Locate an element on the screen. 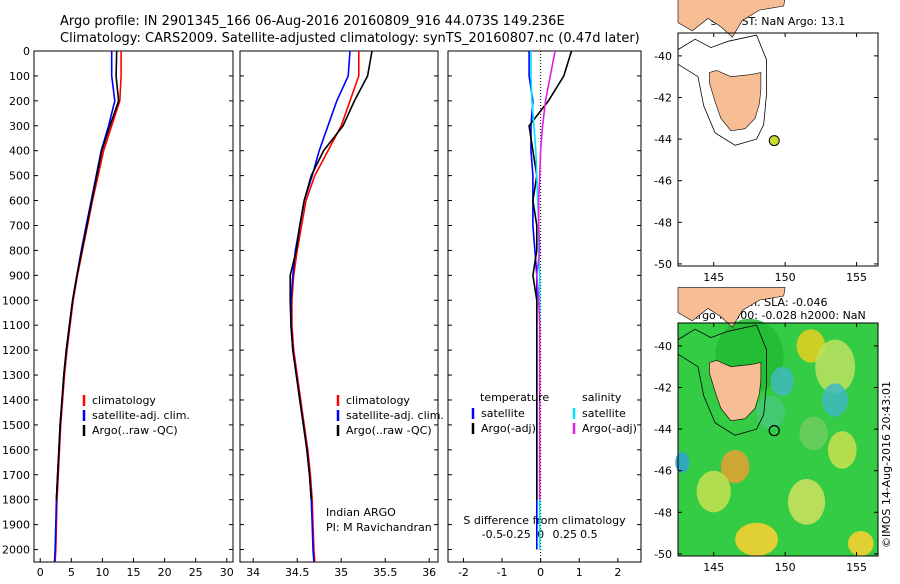 The image size is (900, 584). sal-climatology-line is located at coordinates (325, 307).